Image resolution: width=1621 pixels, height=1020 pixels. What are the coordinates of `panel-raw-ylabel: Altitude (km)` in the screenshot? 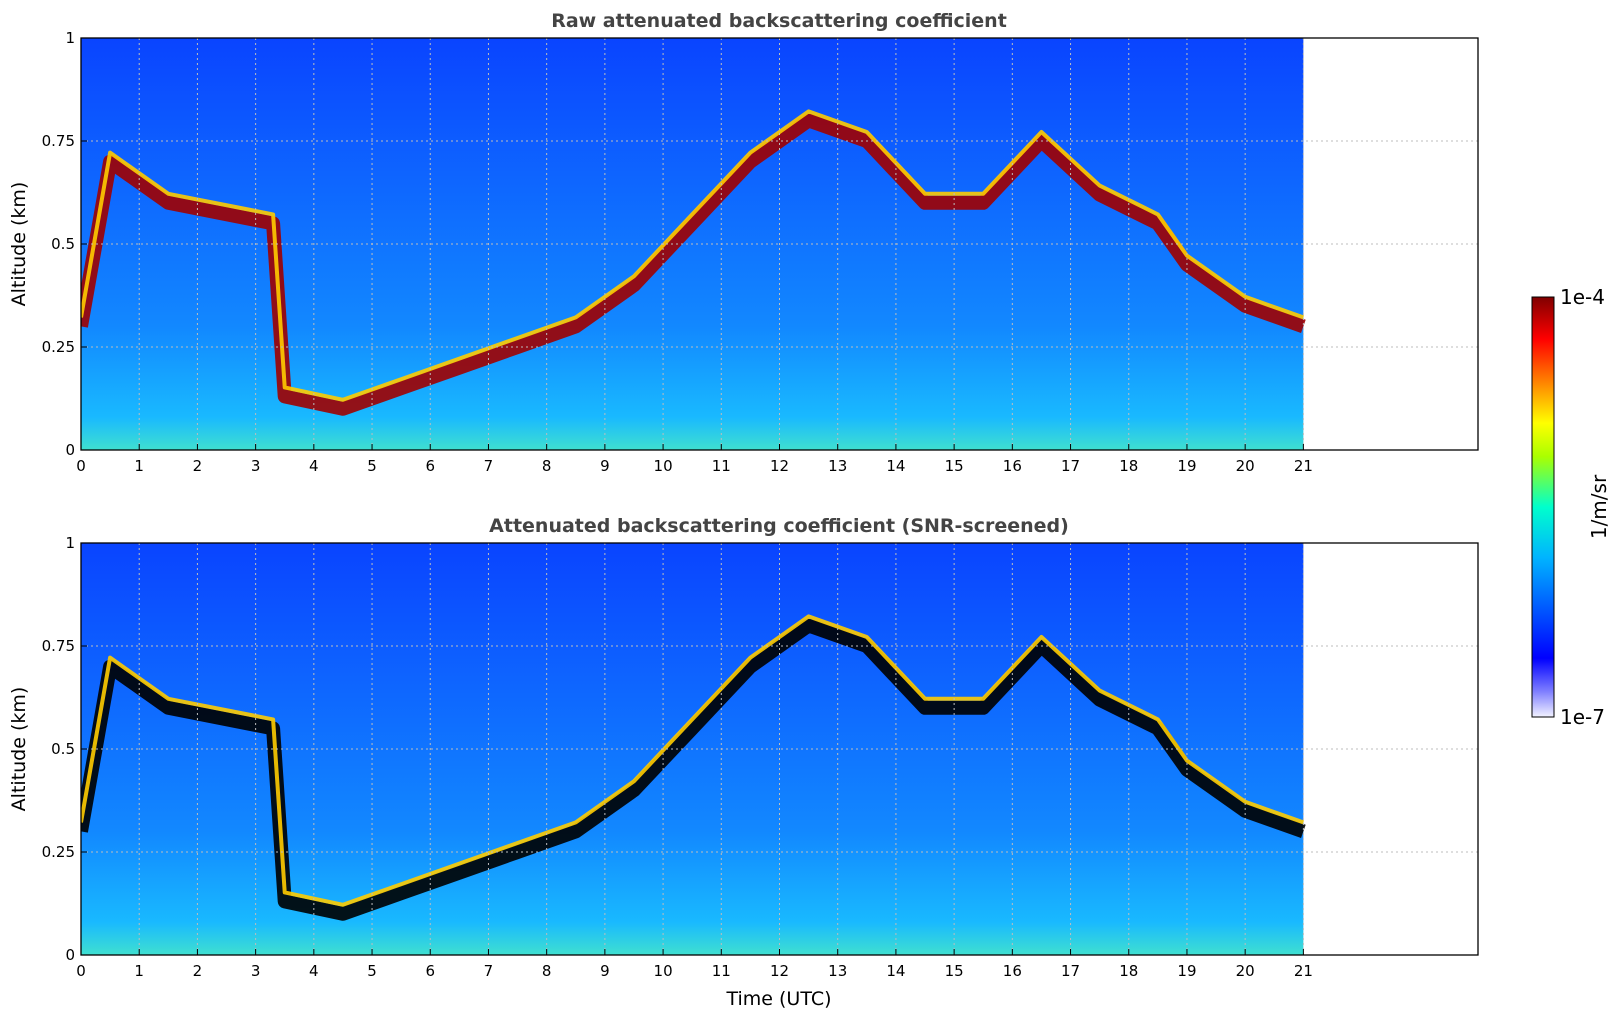 It's located at (19, 244).